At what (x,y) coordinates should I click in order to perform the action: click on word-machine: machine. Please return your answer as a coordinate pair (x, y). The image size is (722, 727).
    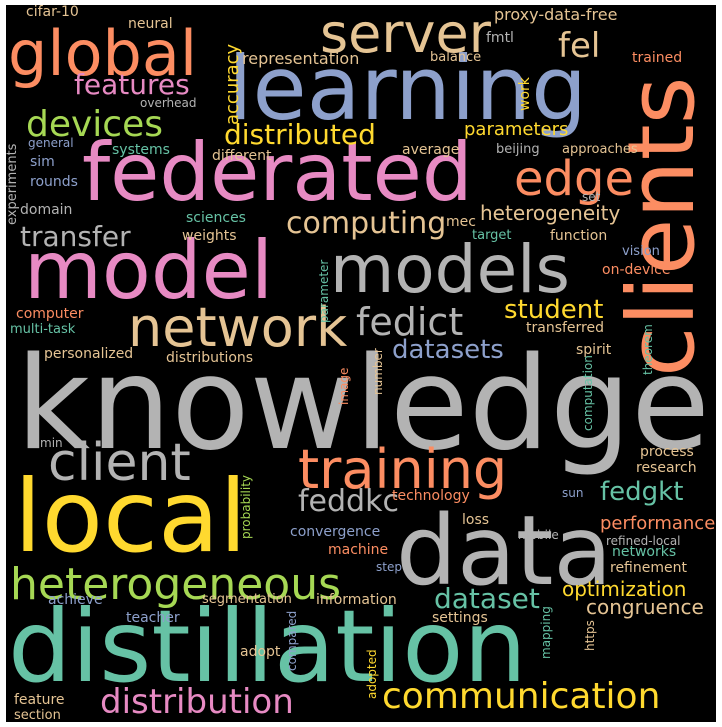
    Looking at the image, I should click on (358, 550).